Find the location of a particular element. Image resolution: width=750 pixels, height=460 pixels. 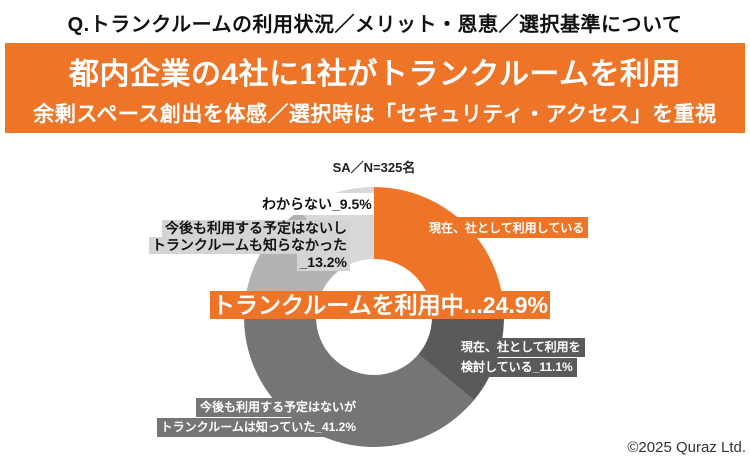

center-callout-banner: トランクルームを利用中...24.9% is located at coordinates (380, 305).